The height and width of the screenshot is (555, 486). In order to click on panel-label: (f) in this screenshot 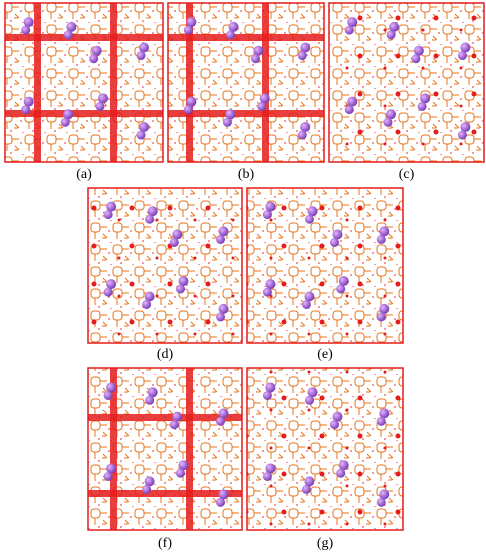, I will do `click(165, 543)`.